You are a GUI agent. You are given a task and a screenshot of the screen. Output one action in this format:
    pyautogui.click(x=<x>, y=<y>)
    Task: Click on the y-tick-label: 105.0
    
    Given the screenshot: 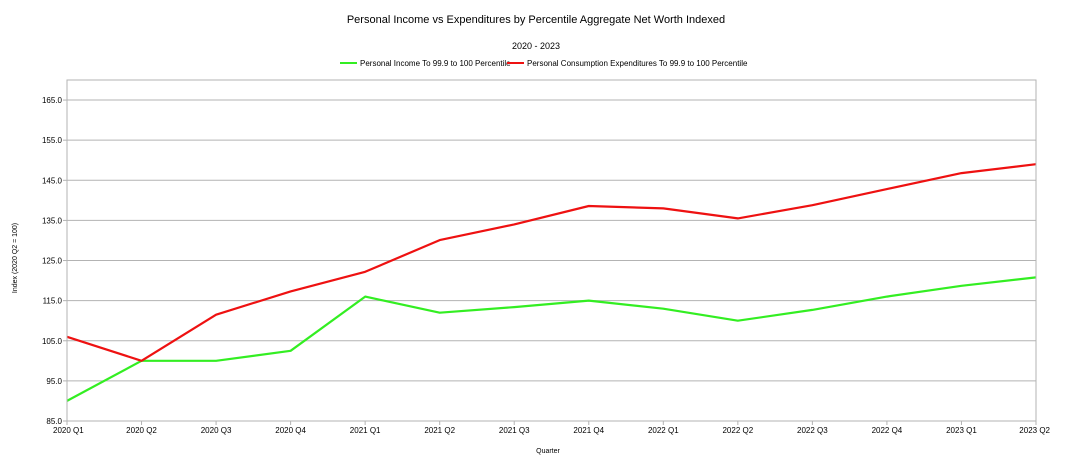 What is the action you would take?
    pyautogui.click(x=52, y=341)
    